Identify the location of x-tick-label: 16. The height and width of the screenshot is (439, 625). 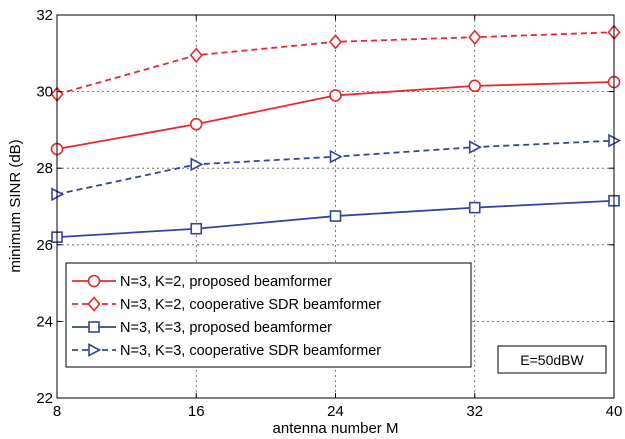
(196, 411).